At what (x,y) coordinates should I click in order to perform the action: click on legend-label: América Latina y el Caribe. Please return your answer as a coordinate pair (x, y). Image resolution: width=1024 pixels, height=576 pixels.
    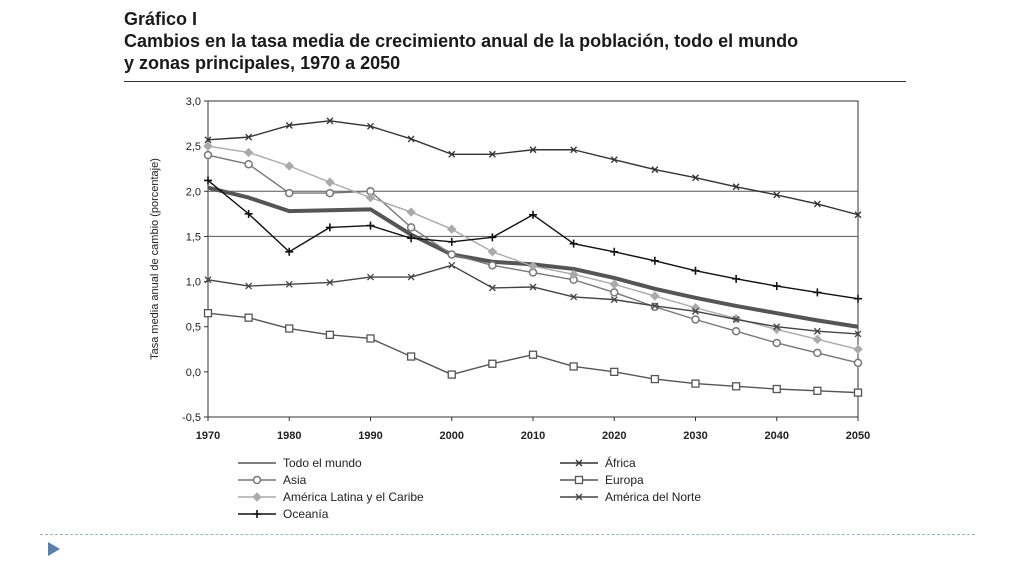
    Looking at the image, I should click on (353, 497).